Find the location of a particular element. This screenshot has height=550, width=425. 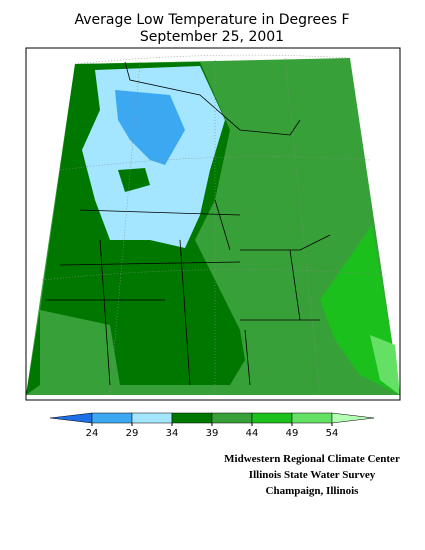

credit: Midwestern Regional Climate Center is located at coordinates (312, 459).